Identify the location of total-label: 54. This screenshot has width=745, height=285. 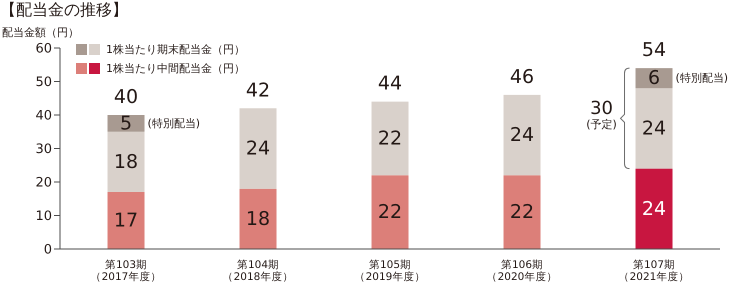
(654, 50).